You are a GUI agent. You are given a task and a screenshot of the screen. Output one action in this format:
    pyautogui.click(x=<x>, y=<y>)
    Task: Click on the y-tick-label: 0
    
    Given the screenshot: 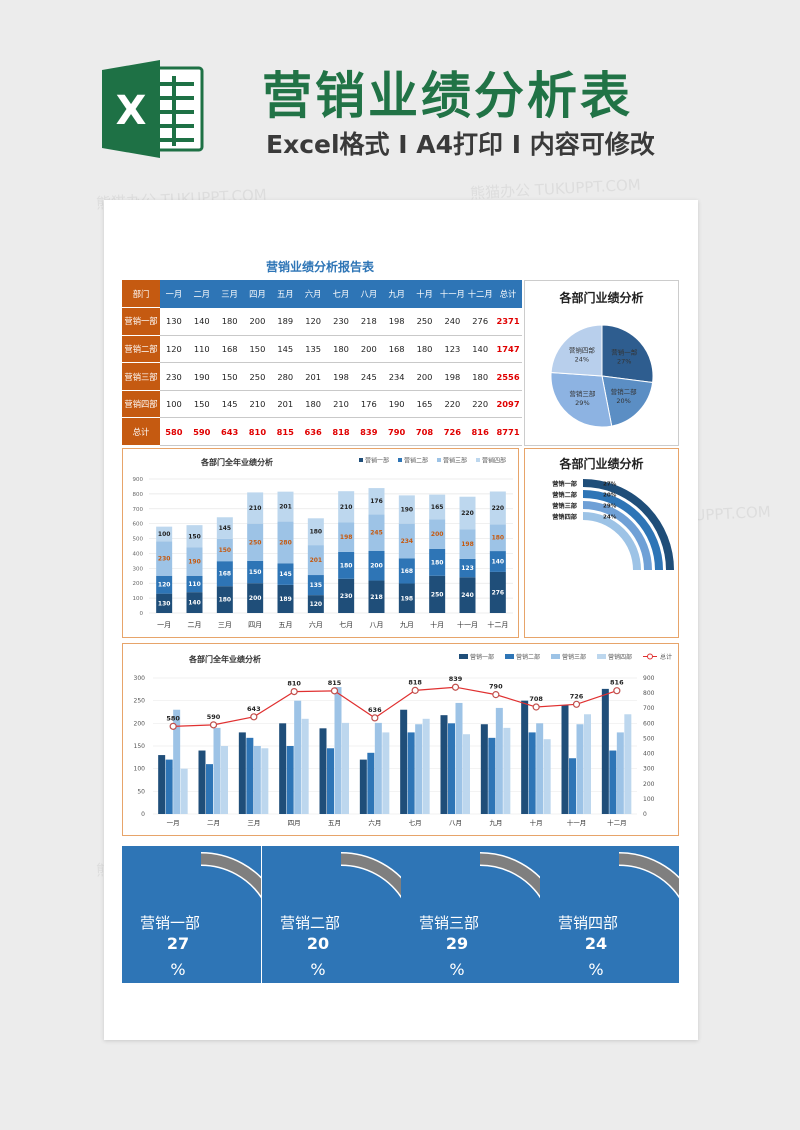 What is the action you would take?
    pyautogui.click(x=142, y=614)
    